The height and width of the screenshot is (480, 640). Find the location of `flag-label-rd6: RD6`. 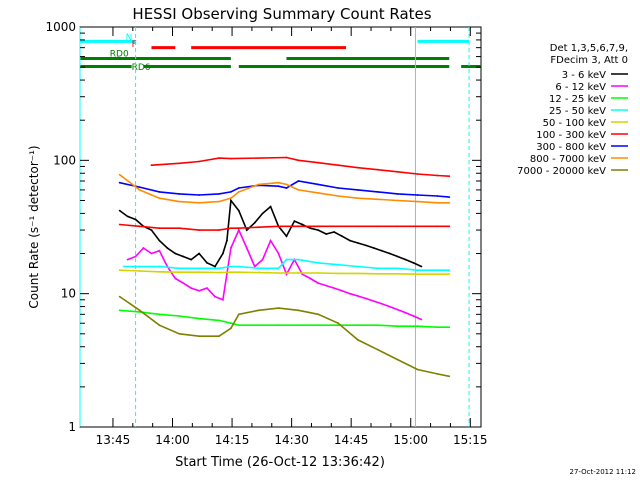

flag-label-rd6: RD6 is located at coordinates (141, 68).